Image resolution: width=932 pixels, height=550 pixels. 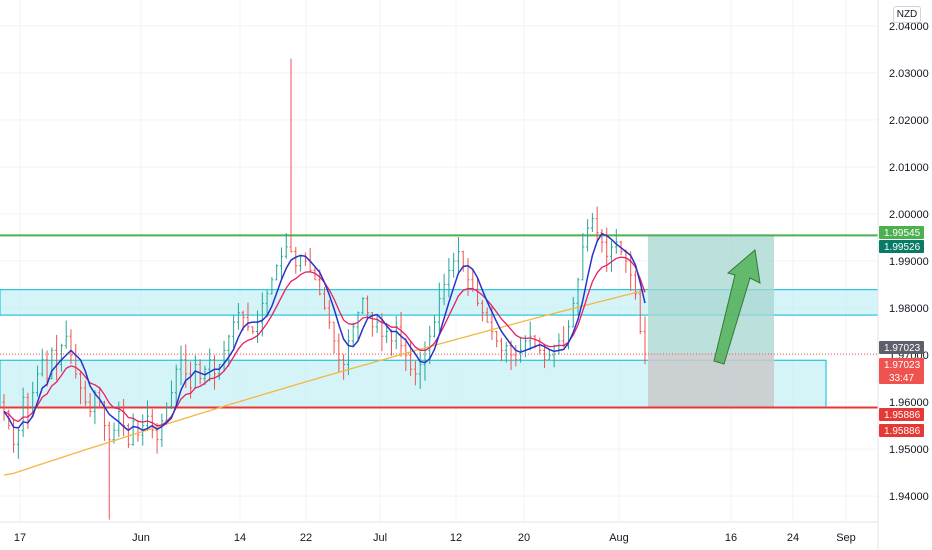 I want to click on x-tick-label: 24, so click(x=793, y=538).